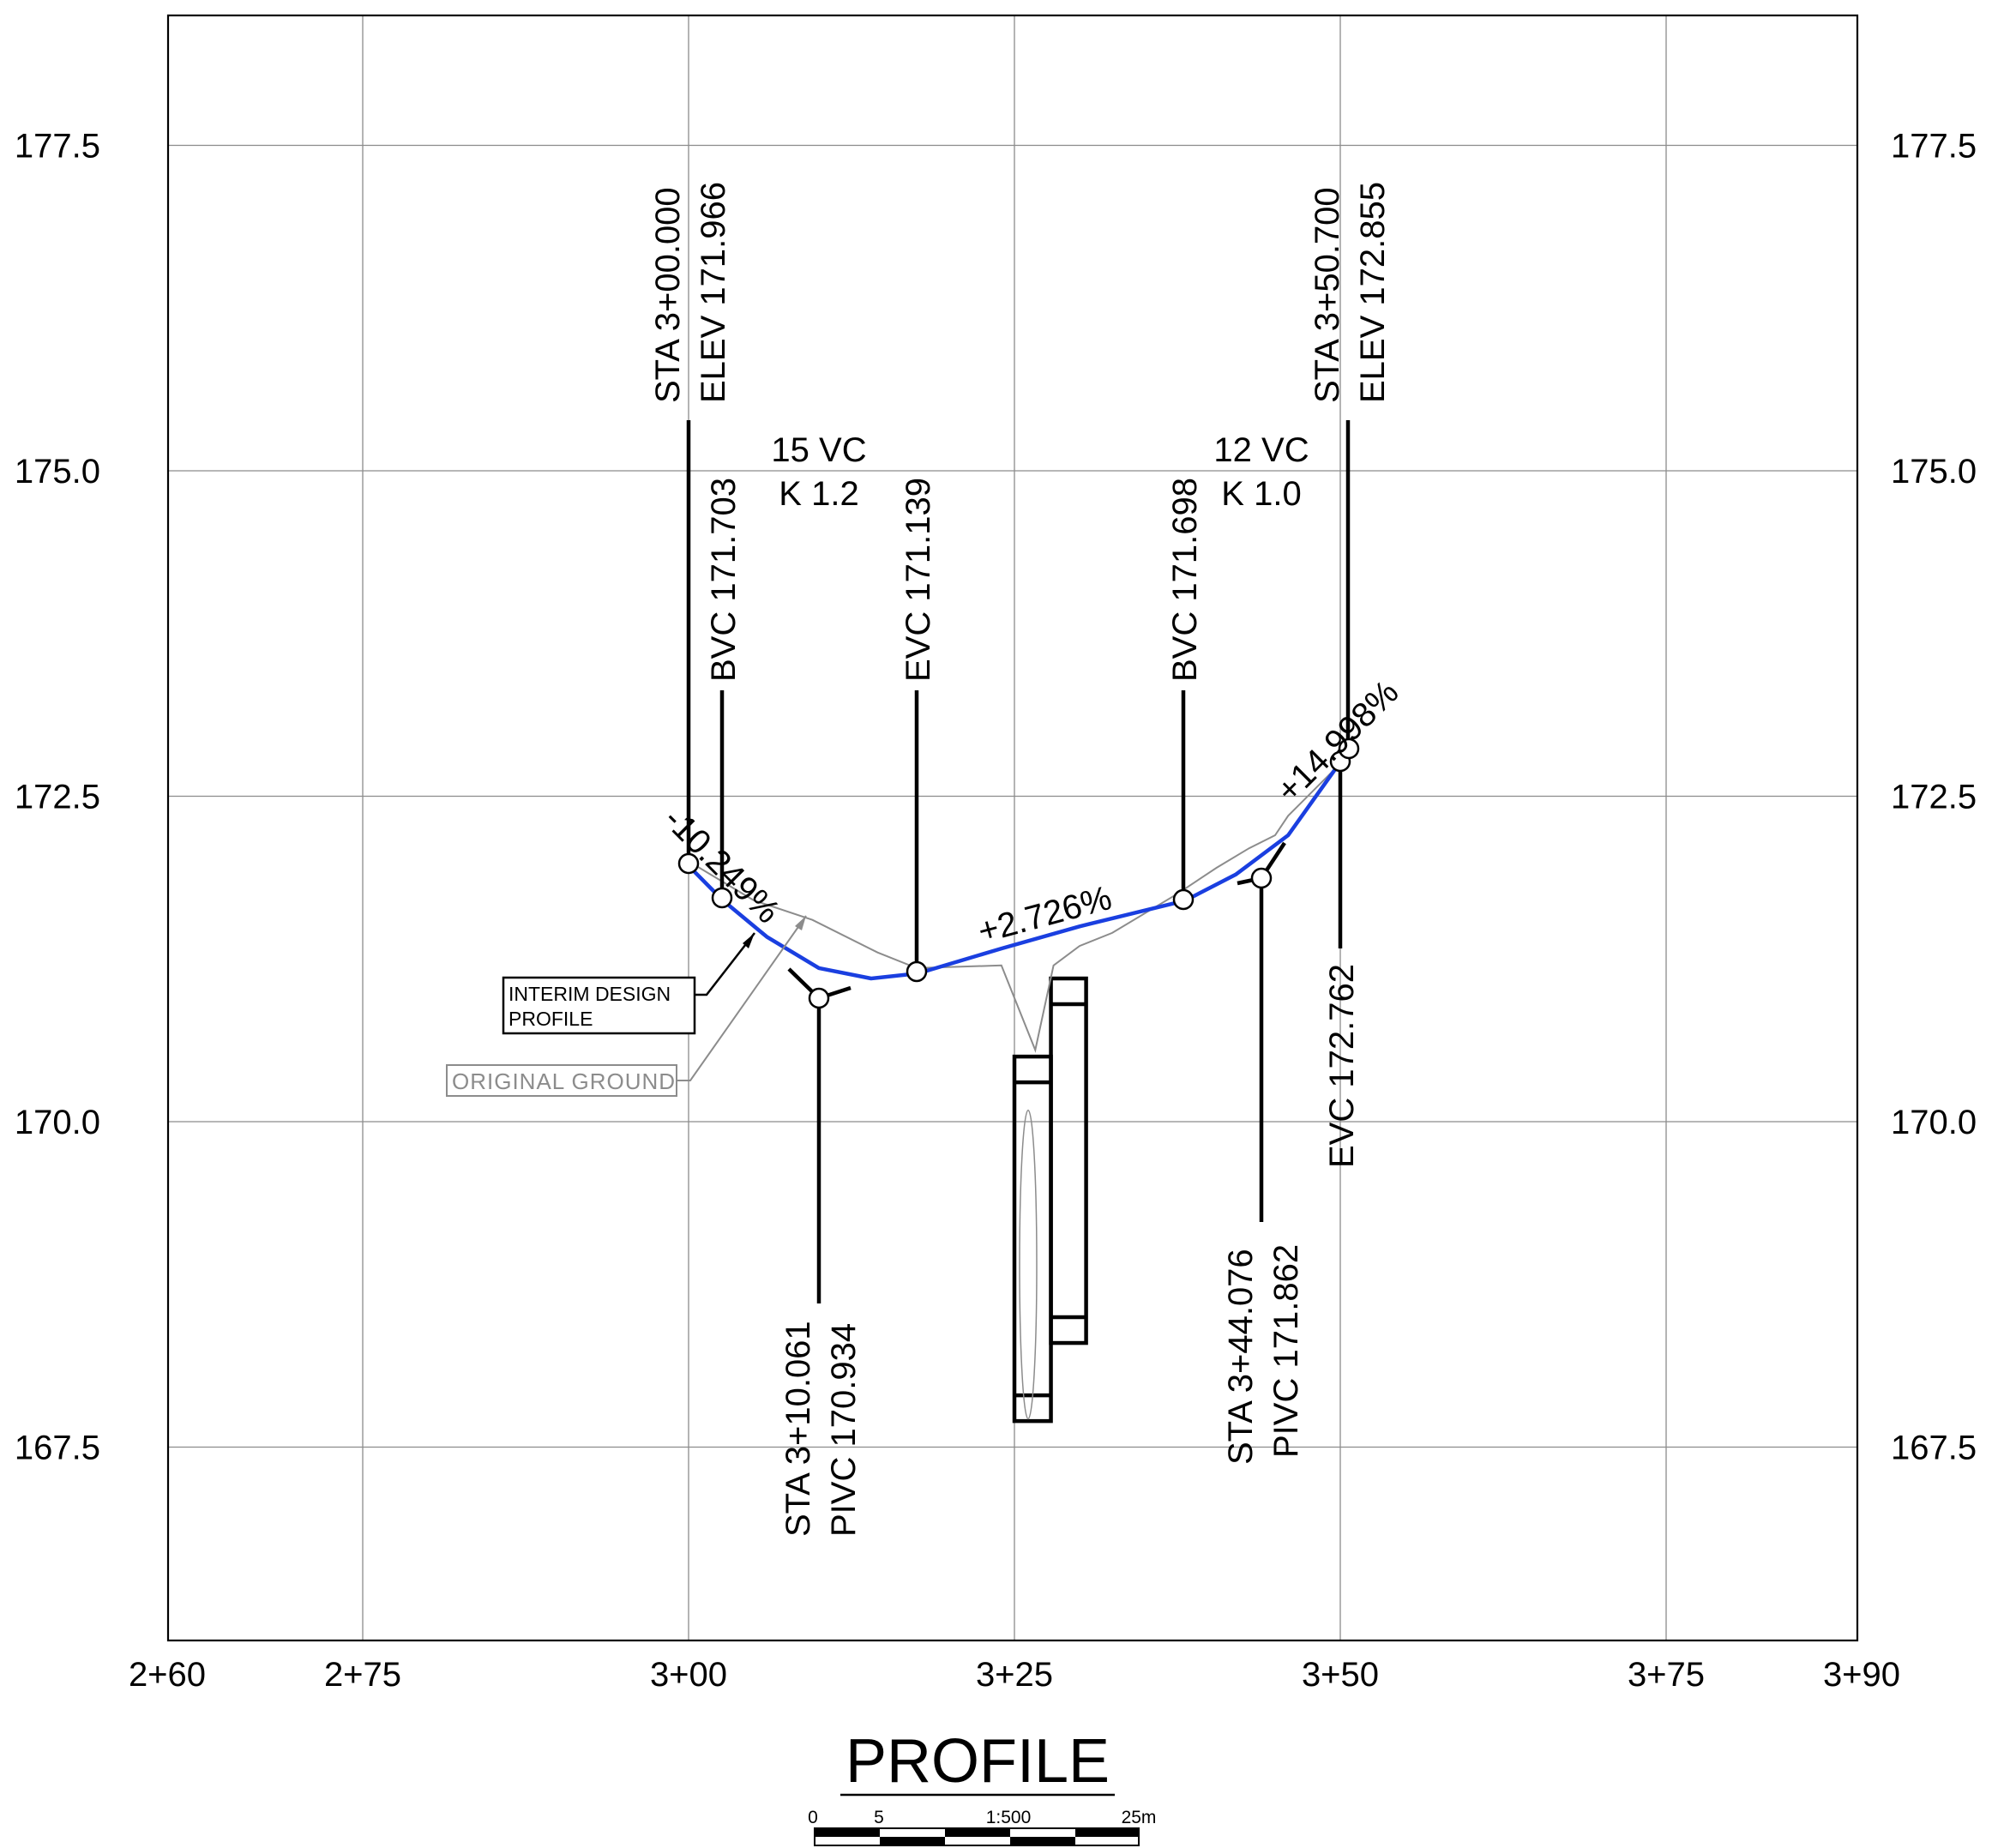 This screenshot has width=2016, height=1848. Describe the element at coordinates (1934, 1122) in the screenshot. I see `y-tick-label-right: 170.0` at that location.